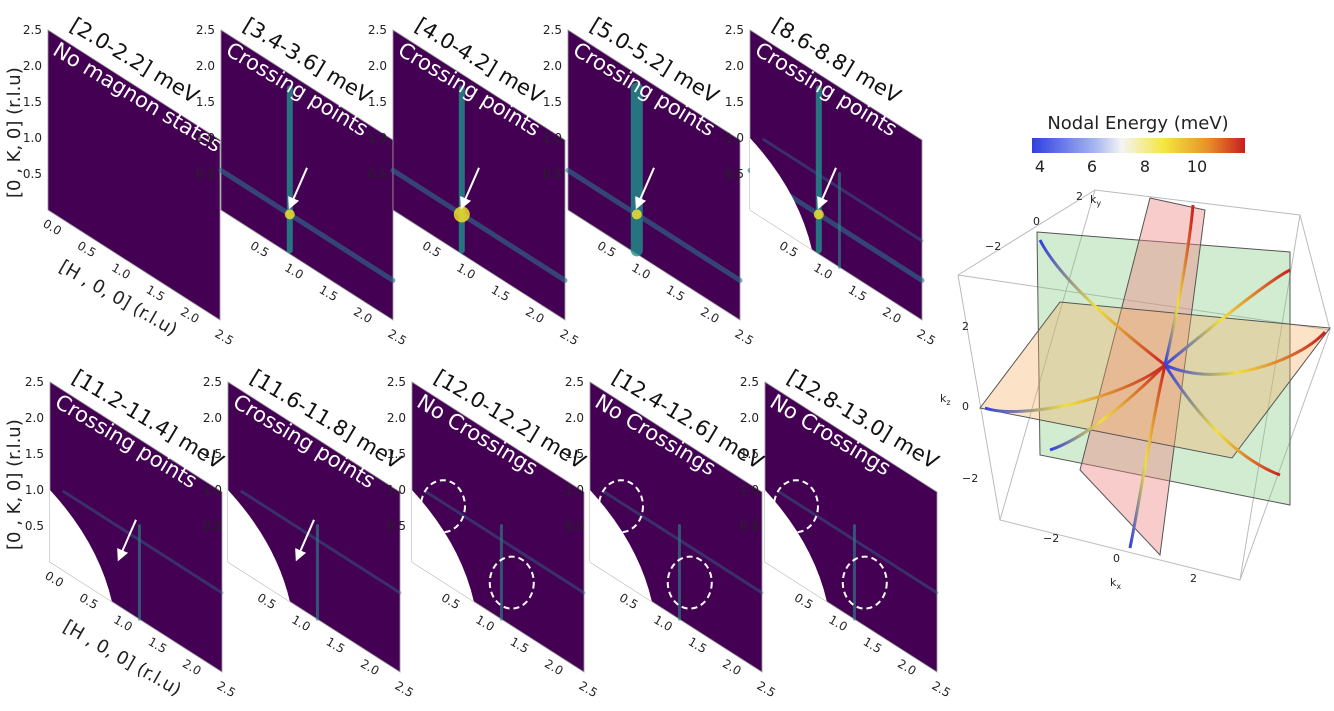  I want to click on colorbar-tick-label: 8, so click(1145, 166).